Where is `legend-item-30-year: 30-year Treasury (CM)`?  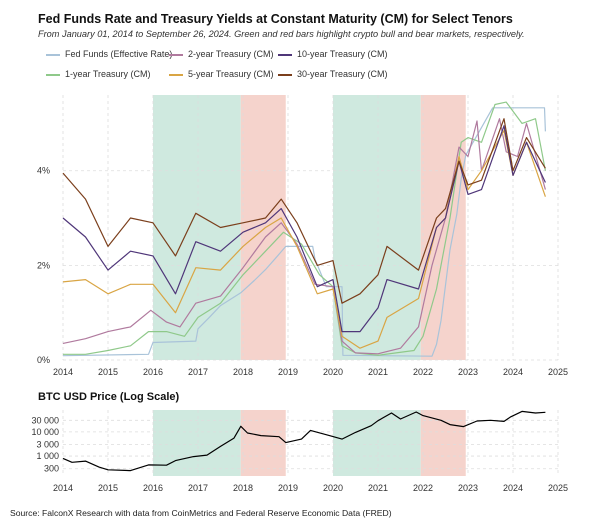 legend-item-30-year: 30-year Treasury (CM) is located at coordinates (333, 74).